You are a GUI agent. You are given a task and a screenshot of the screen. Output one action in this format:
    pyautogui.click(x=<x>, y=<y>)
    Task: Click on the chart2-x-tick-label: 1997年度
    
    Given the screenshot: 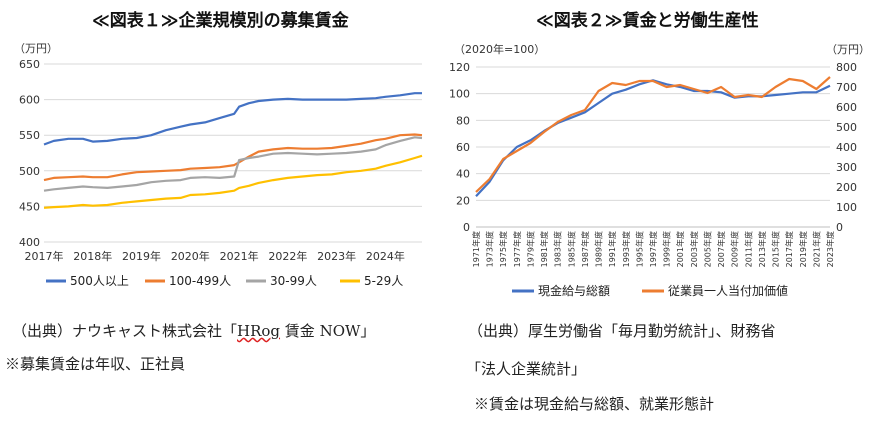 What is the action you would take?
    pyautogui.click(x=653, y=249)
    